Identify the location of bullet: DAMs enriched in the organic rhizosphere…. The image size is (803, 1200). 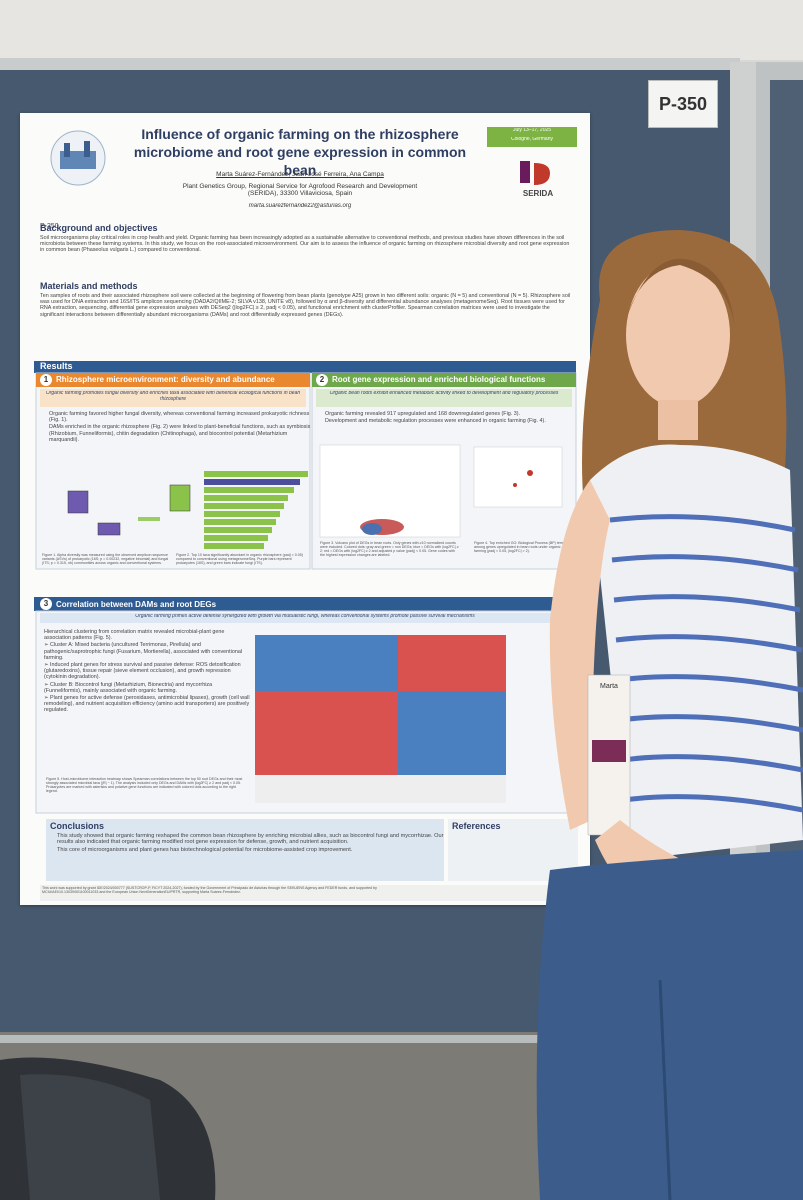
(181, 433).